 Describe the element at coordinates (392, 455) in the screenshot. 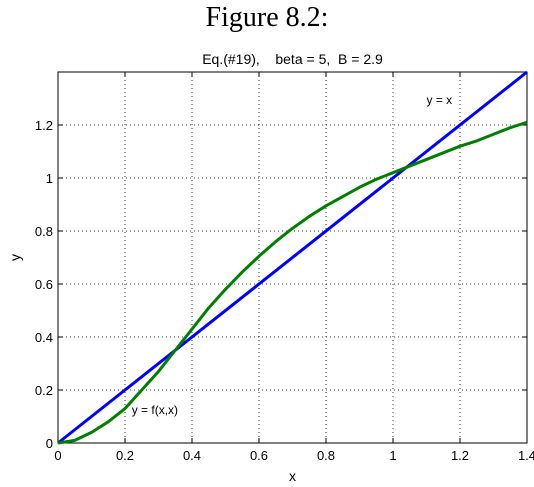

I see `x-tick-label: 1` at that location.